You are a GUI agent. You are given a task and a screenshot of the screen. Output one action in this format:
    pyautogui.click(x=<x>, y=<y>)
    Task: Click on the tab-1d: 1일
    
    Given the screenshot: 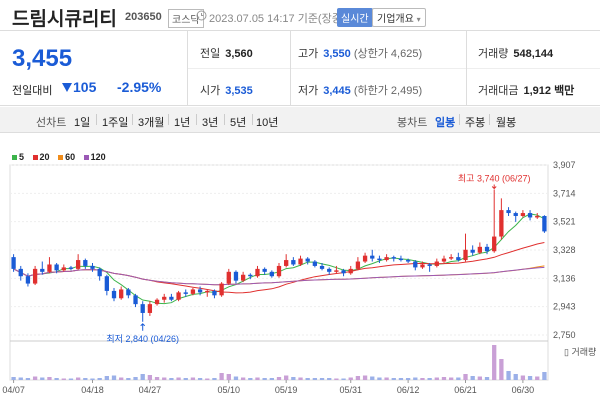 What is the action you would take?
    pyautogui.click(x=82, y=123)
    